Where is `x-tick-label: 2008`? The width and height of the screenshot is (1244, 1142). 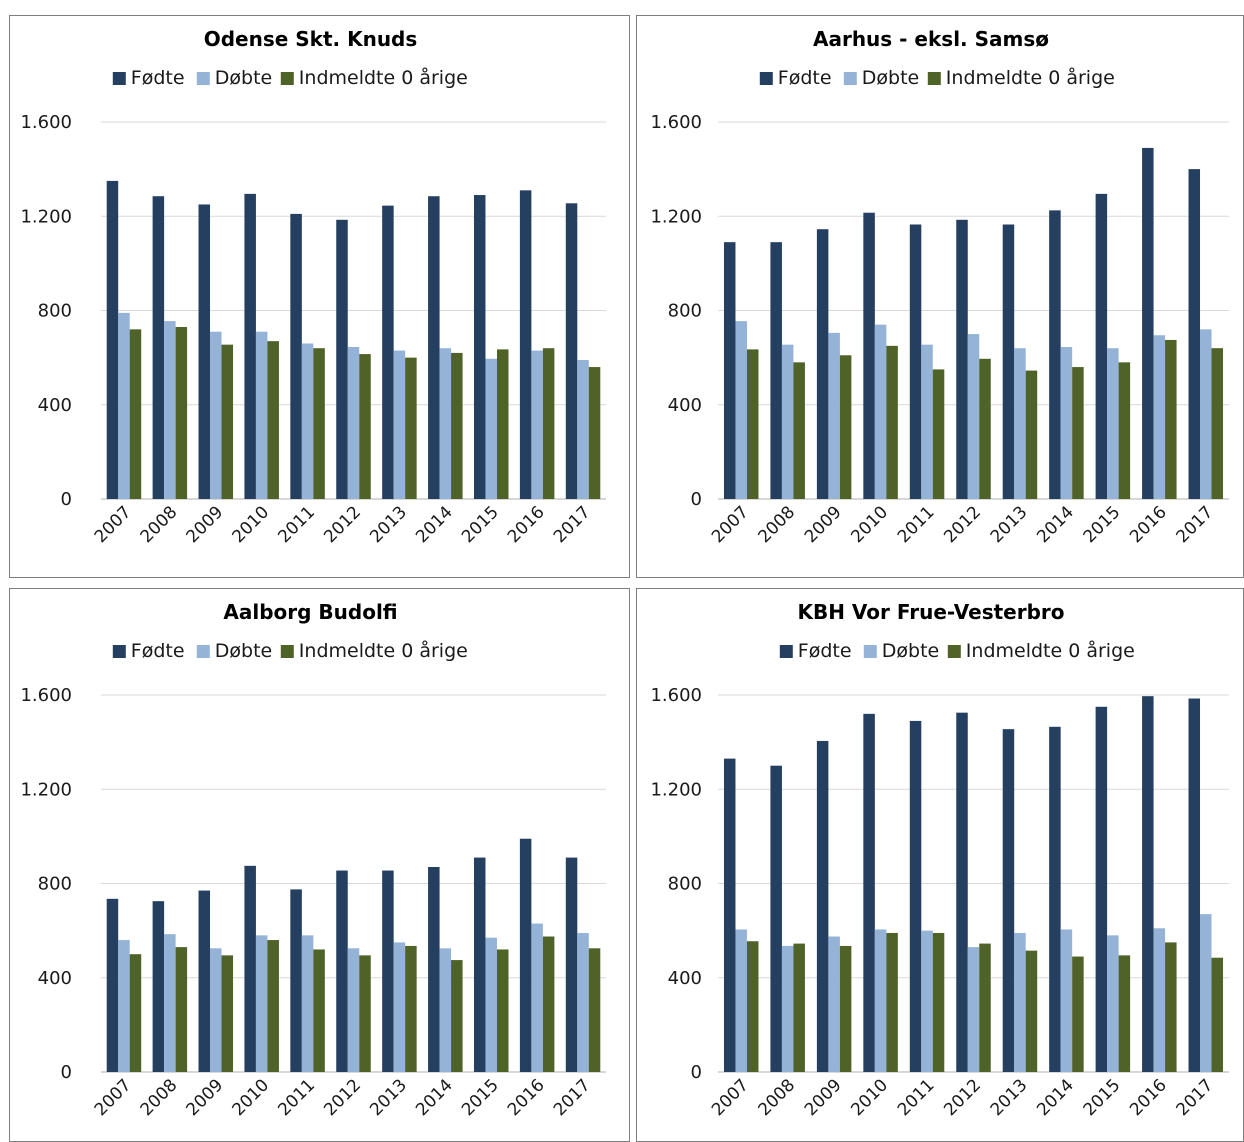
x-tick-label: 2008 is located at coordinates (776, 1097).